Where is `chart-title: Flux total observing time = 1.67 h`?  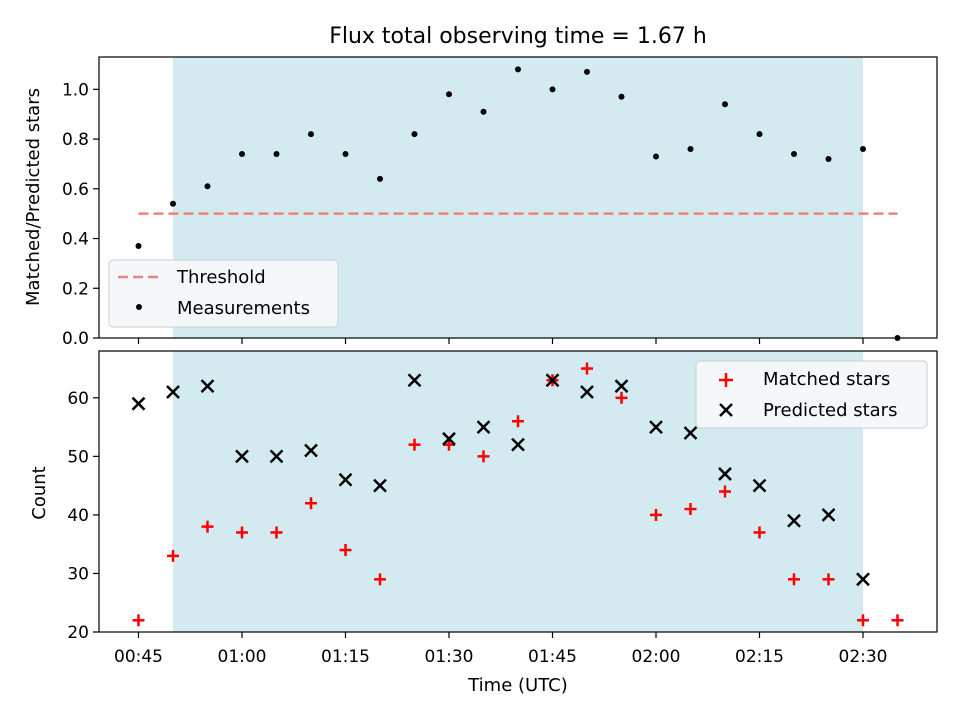
chart-title: Flux total observing time = 1.67 h is located at coordinates (518, 36).